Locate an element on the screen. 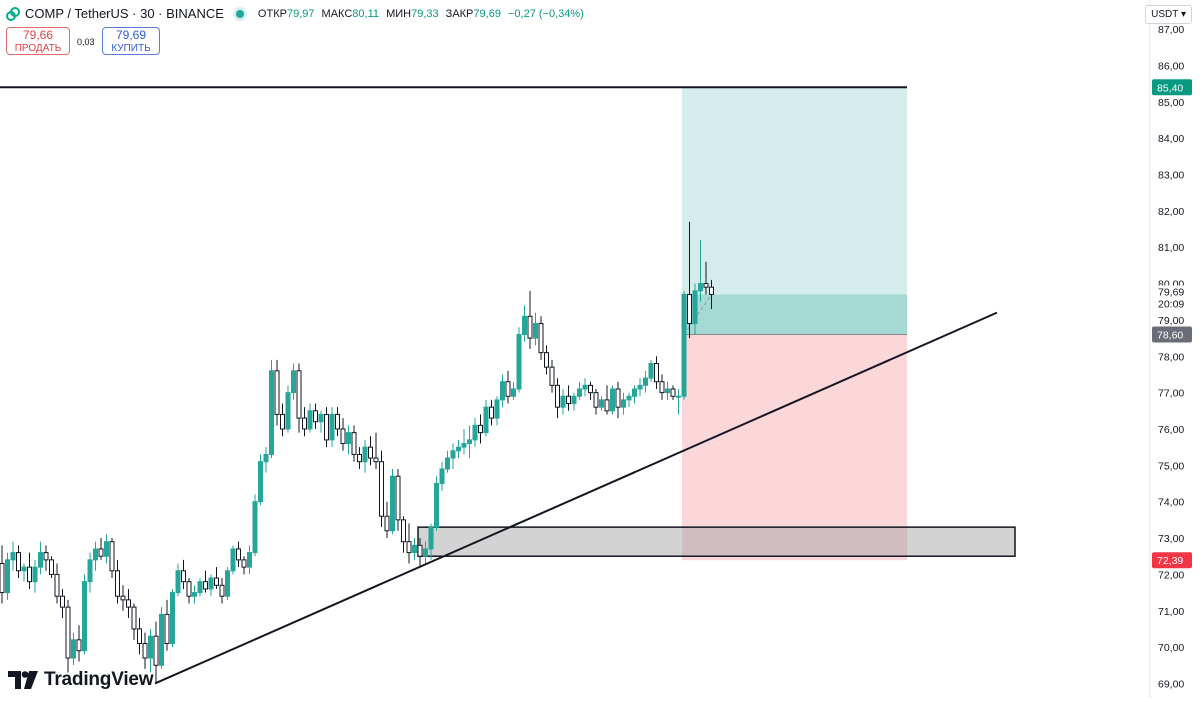  sell-button: 79,66 ПРОДАТЬ is located at coordinates (38, 41).